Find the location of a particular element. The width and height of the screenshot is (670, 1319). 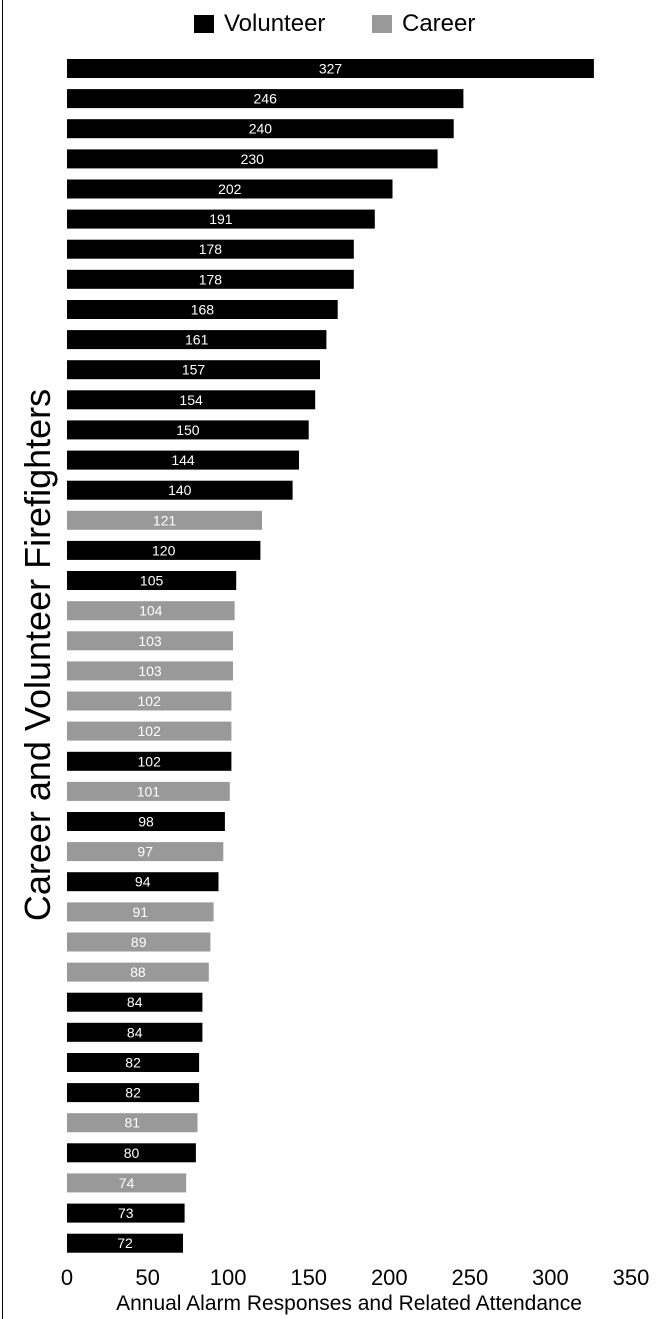

x-tick-label: 100 is located at coordinates (228, 1277).